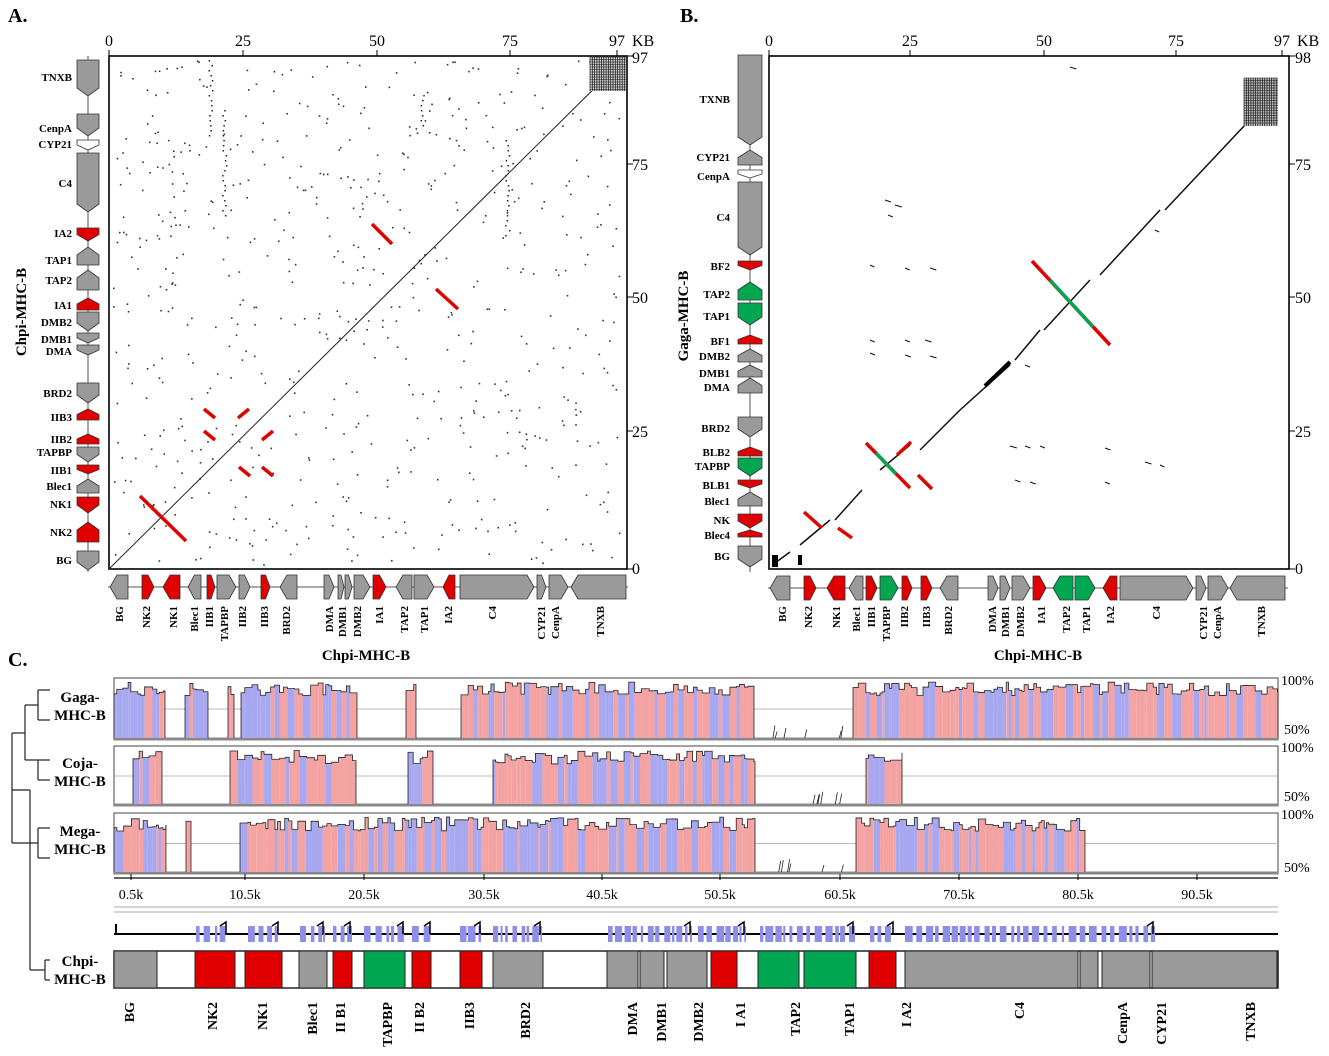  I want to click on gene-arrow-vertical, so click(88, 78).